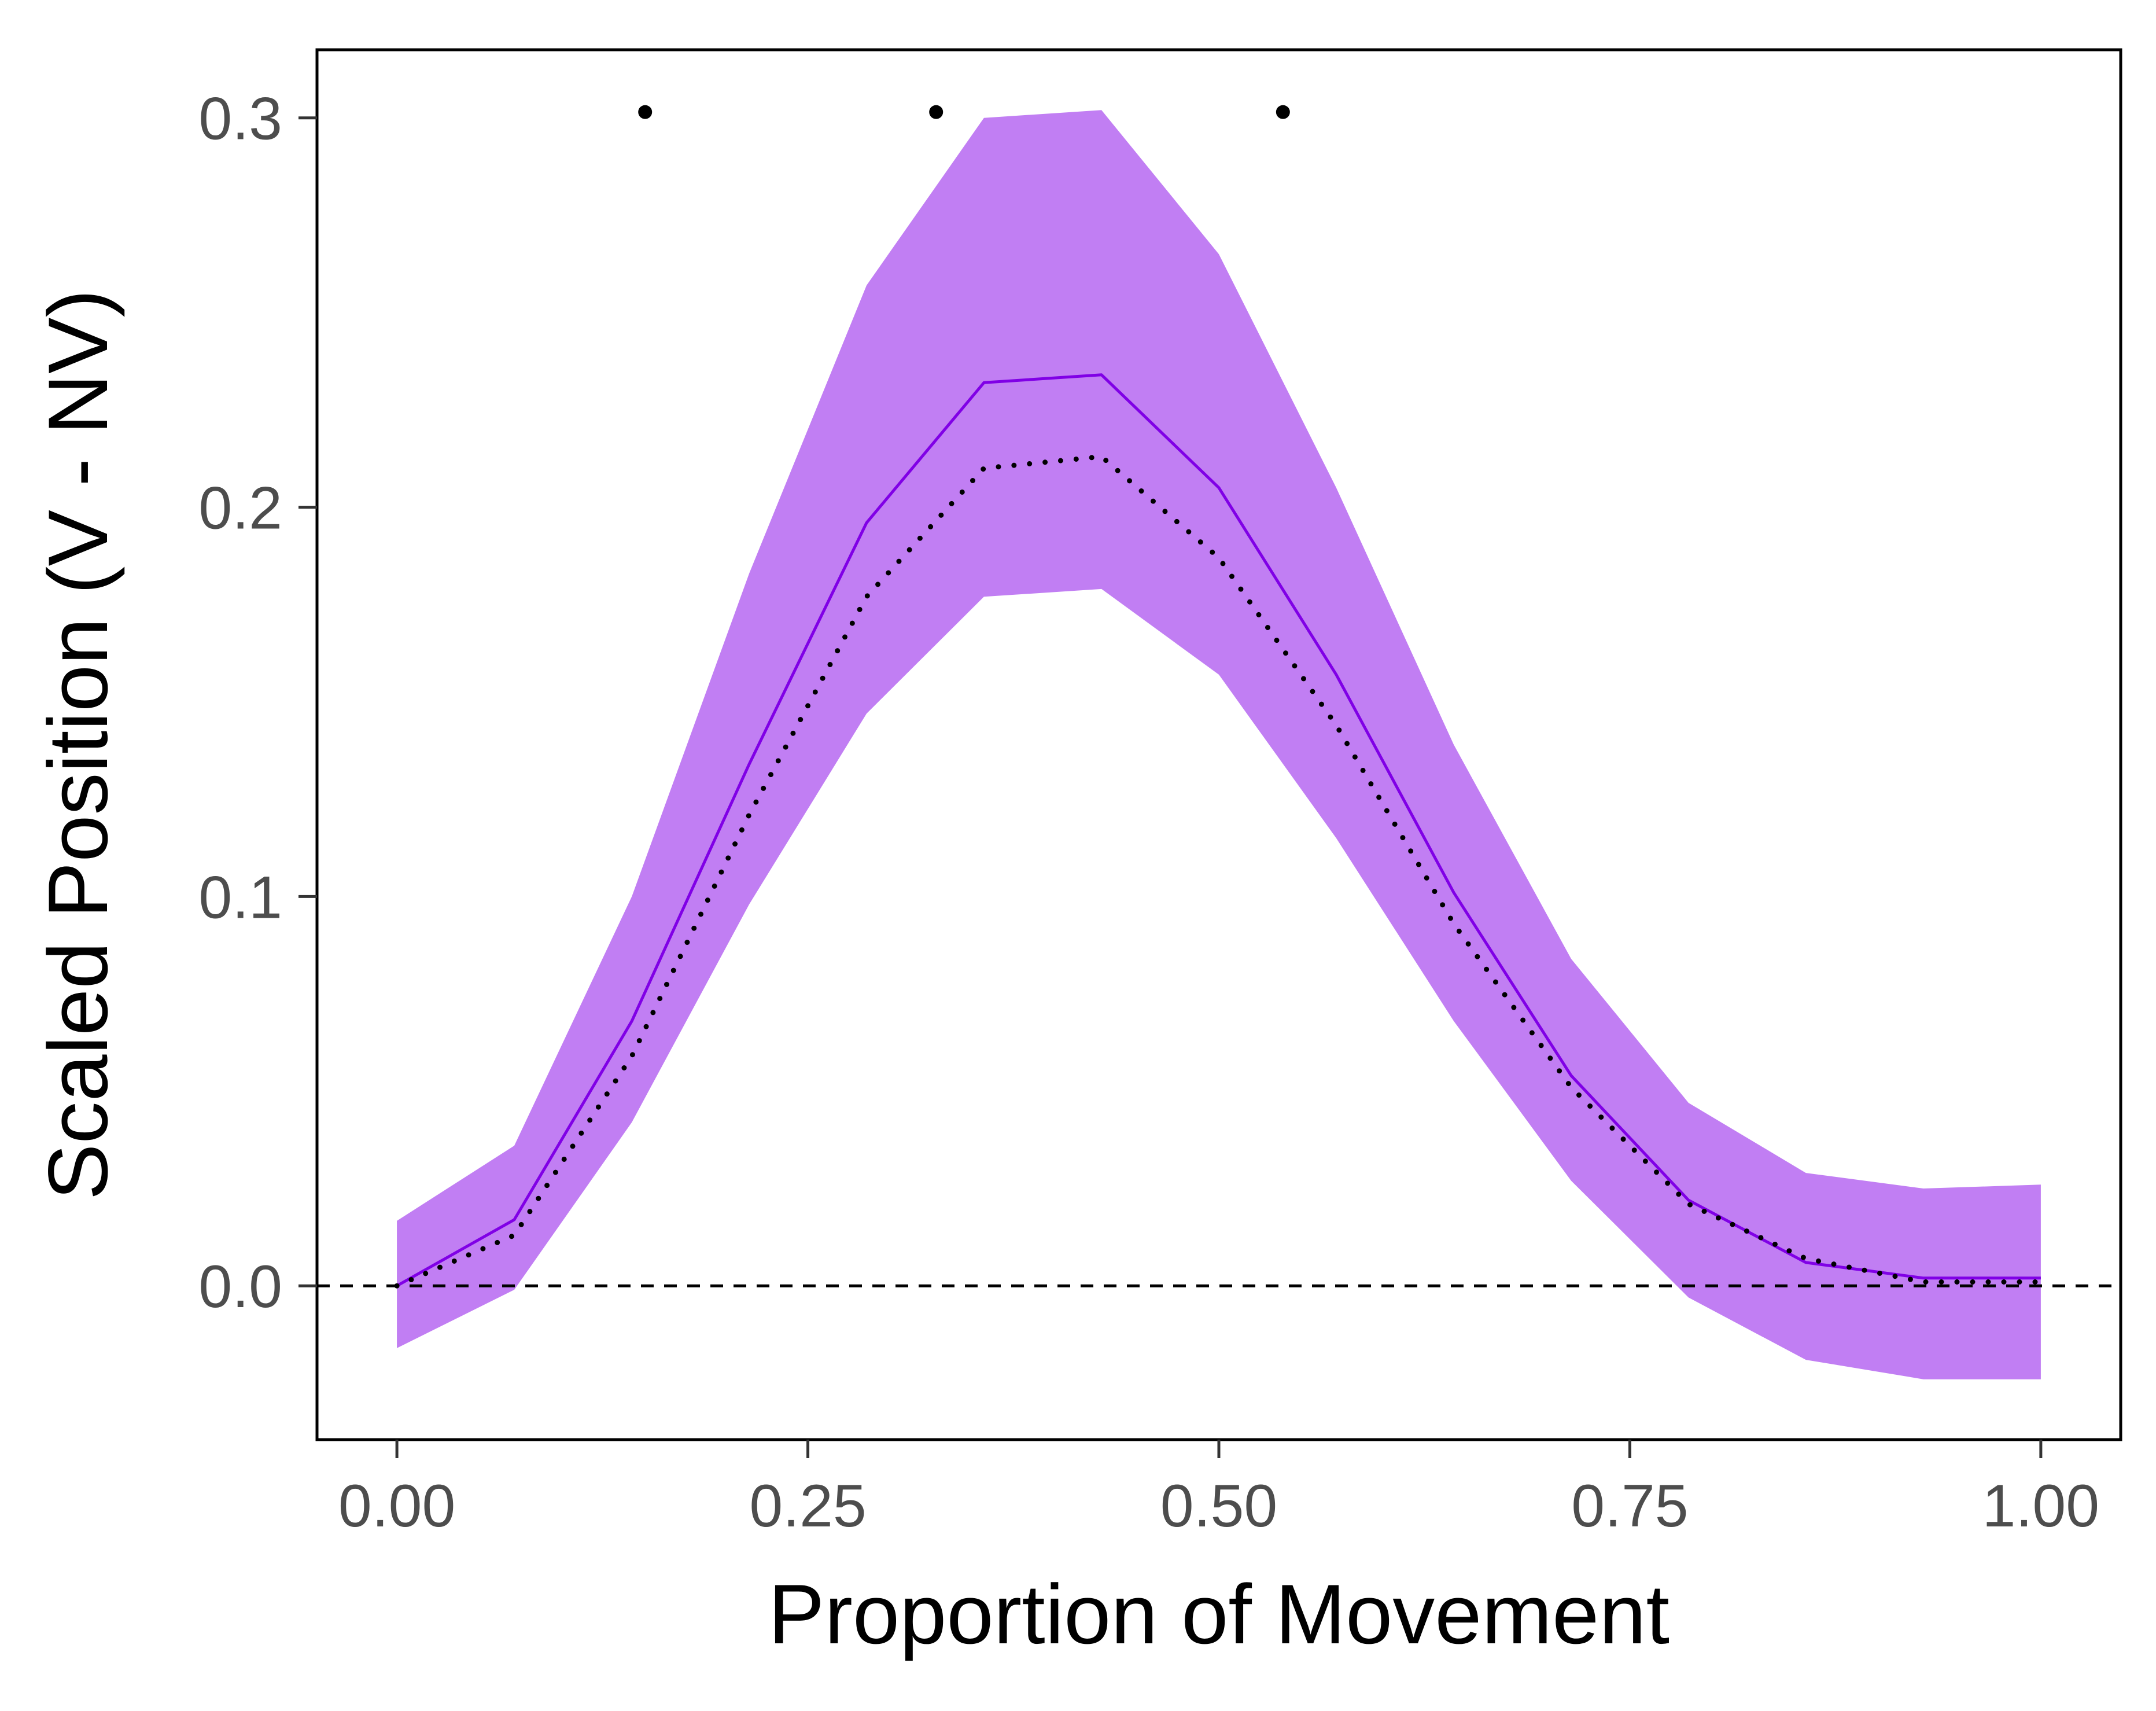  I want to click on x-axis: 0.00 0.25 0.50 0.75 1.00, so click(1218, 1490).